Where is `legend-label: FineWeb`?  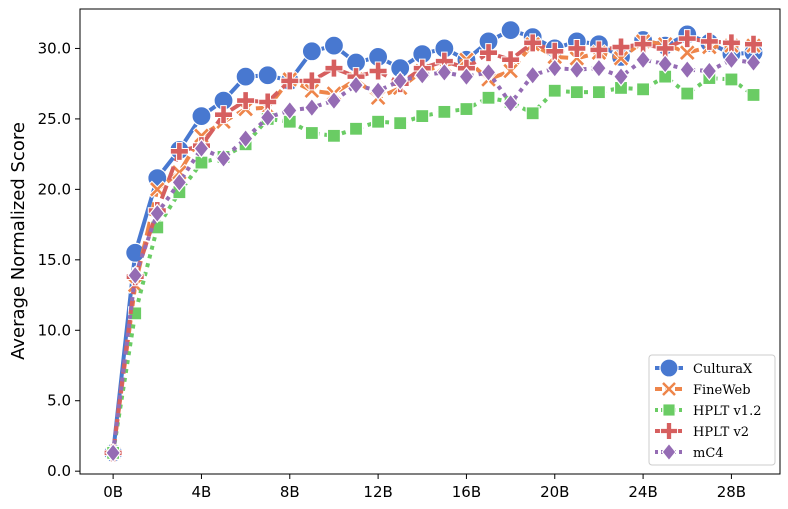 legend-label: FineWeb is located at coordinates (722, 390).